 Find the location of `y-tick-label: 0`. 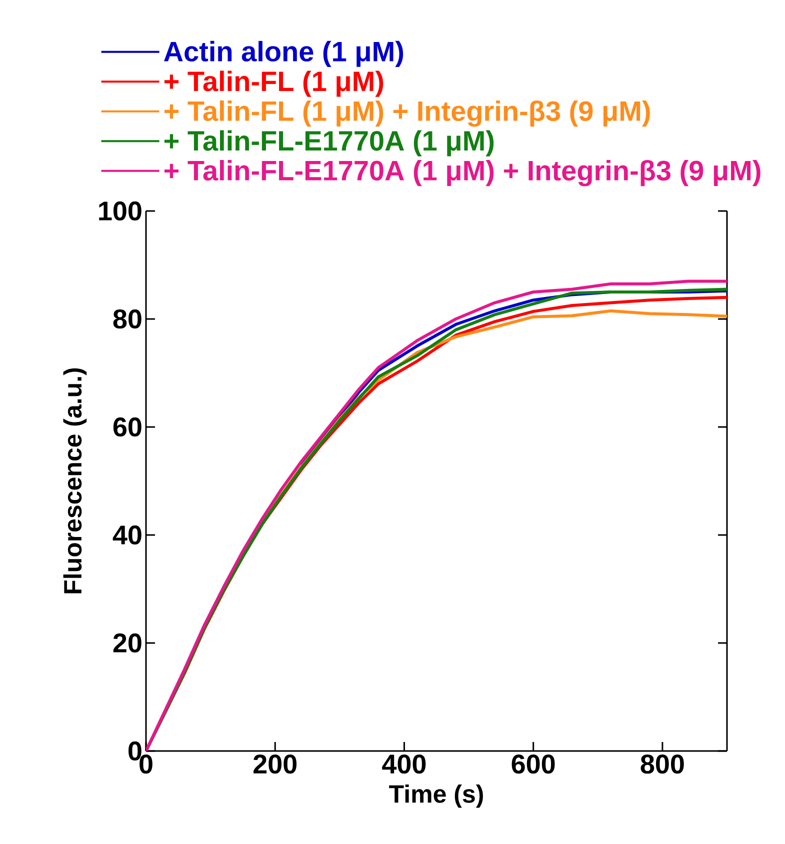

y-tick-label: 0 is located at coordinates (135, 751).